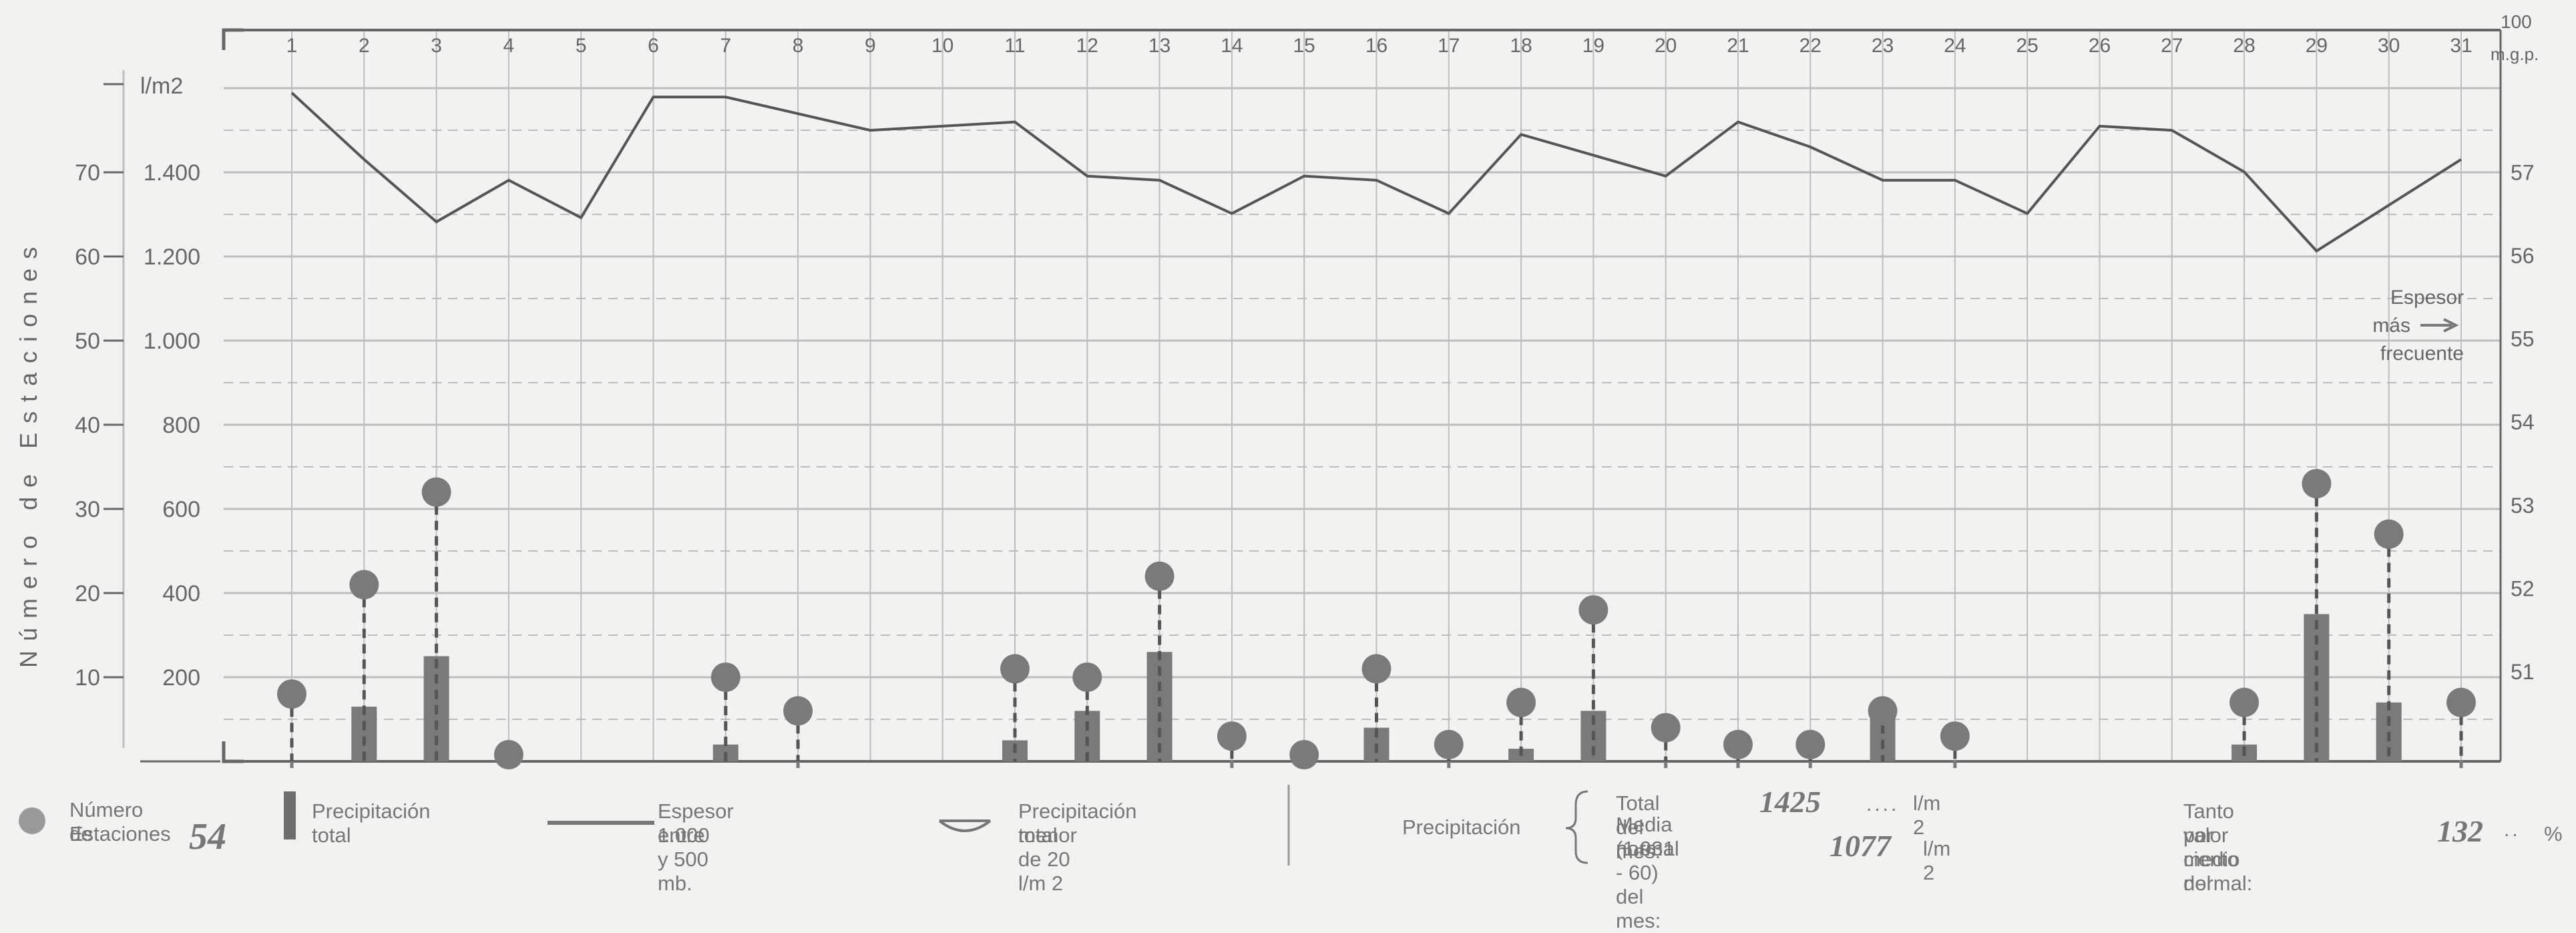  What do you see at coordinates (2460, 831) in the screenshot?
I see `summary-percent-value: 132` at bounding box center [2460, 831].